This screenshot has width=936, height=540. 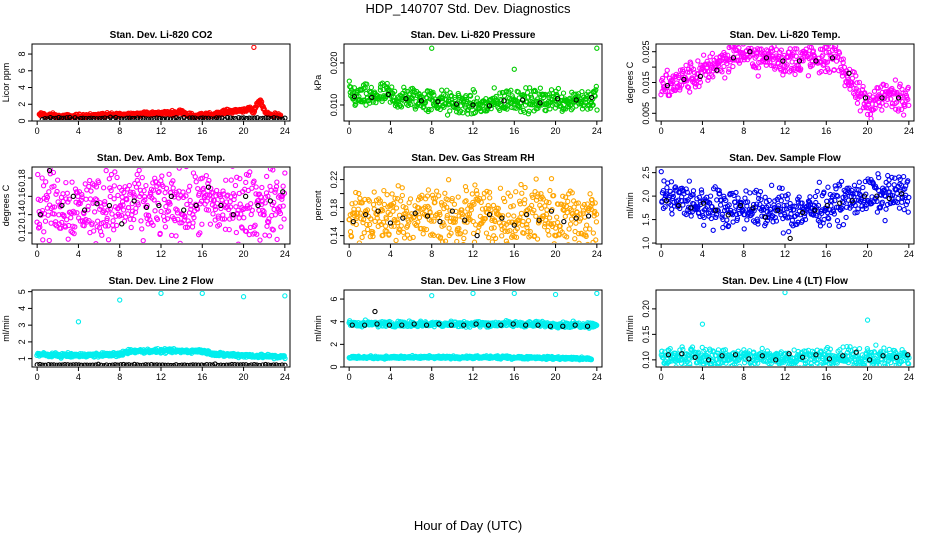 What do you see at coordinates (22, 87) in the screenshot?
I see `y-tick-label: 4` at bounding box center [22, 87].